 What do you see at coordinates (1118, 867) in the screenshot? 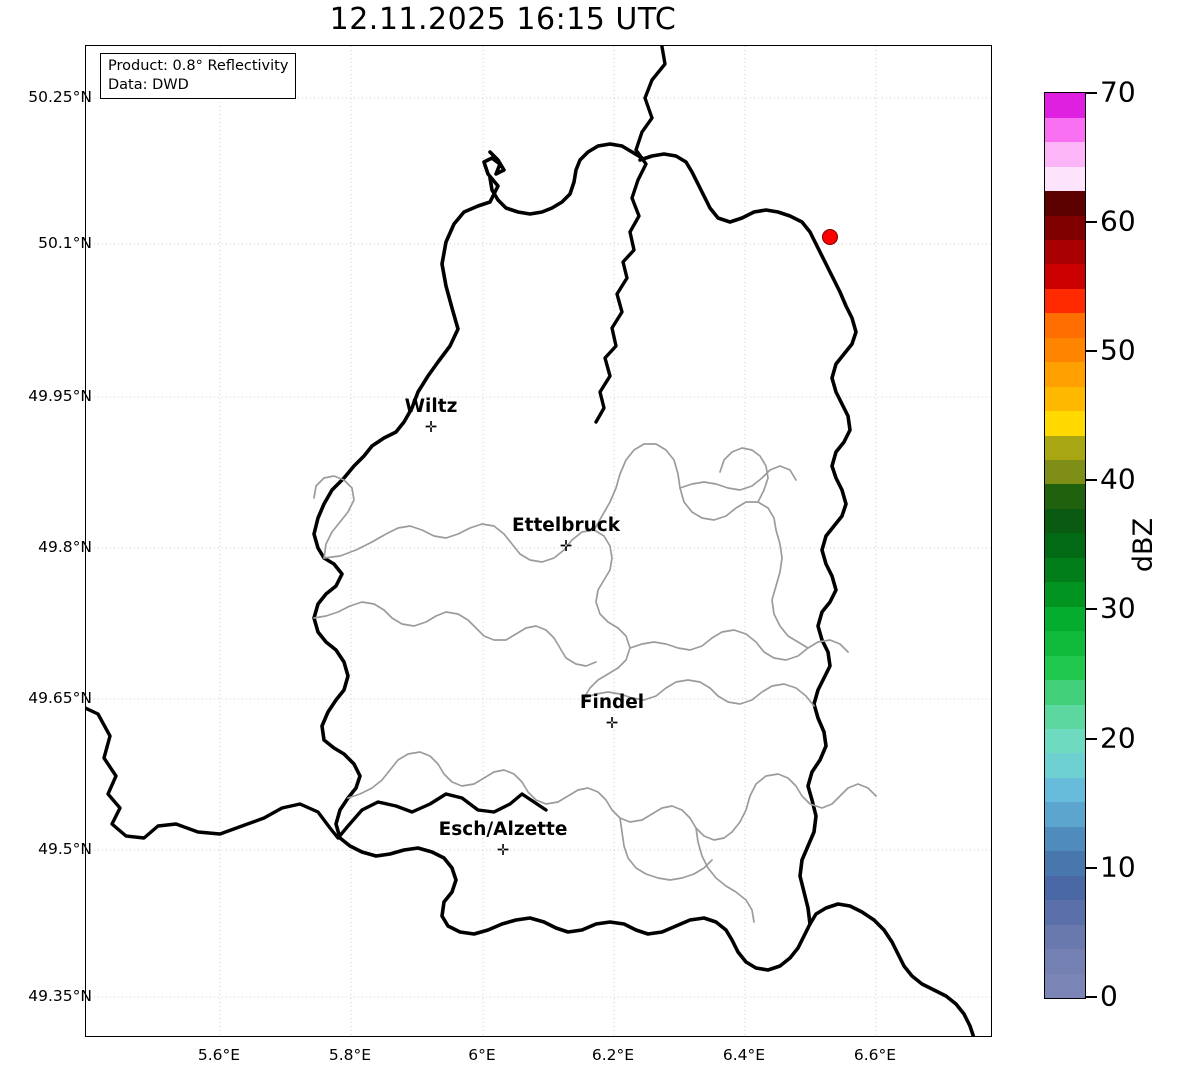
I see `colorbar-tick-label: 10` at bounding box center [1118, 867].